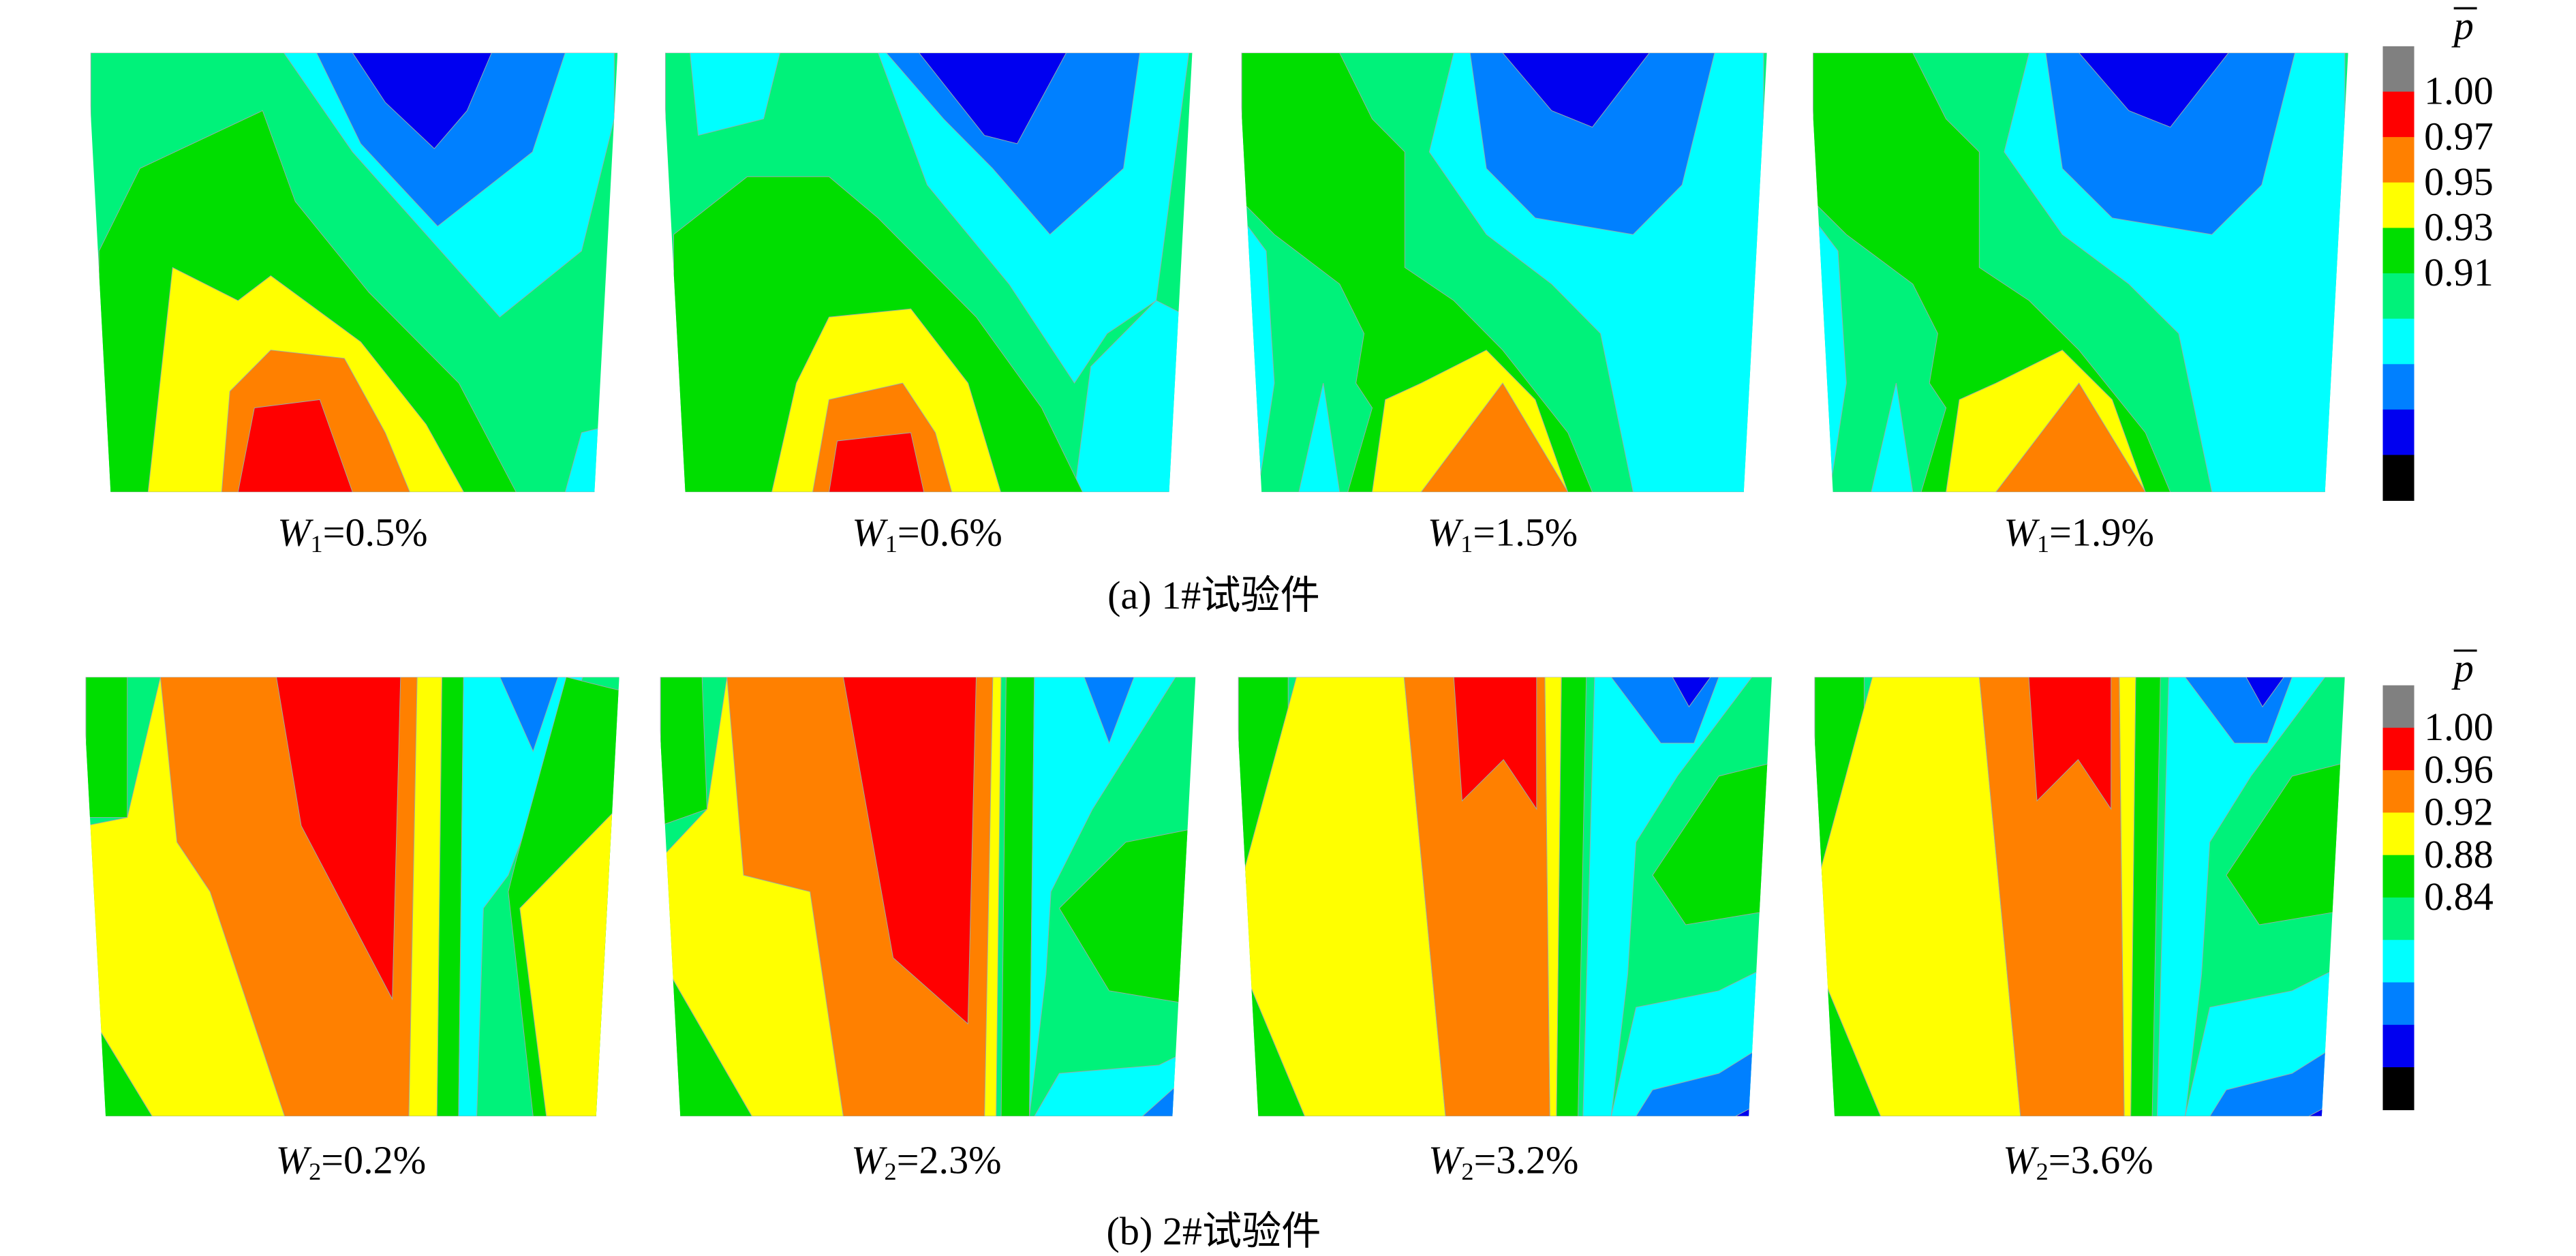 Image resolution: width=2576 pixels, height=1256 pixels. I want to click on plot-label: W2=0.2%, so click(351, 1162).